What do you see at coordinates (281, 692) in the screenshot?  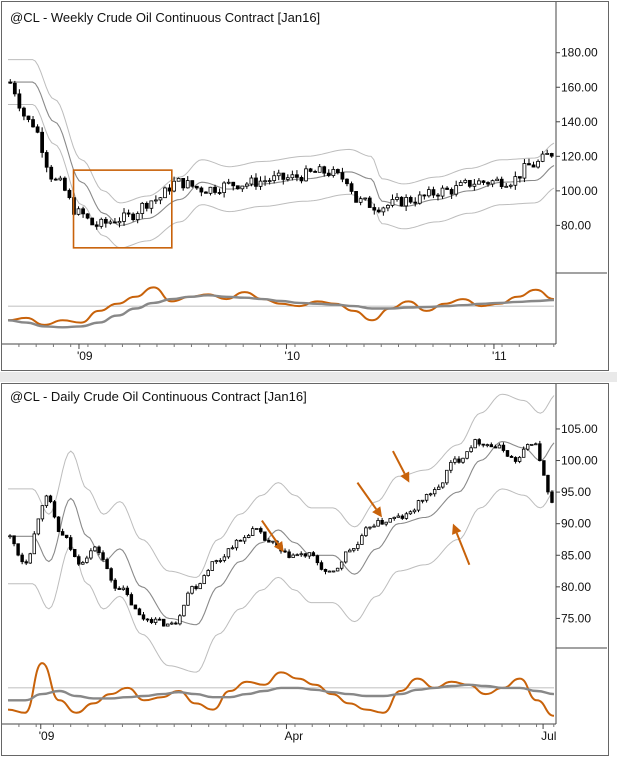 I see `oscillator-slow-line` at bounding box center [281, 692].